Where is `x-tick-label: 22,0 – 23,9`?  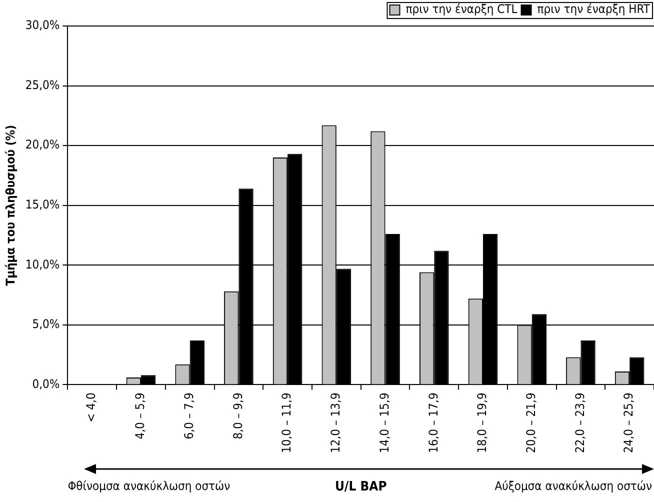
x-tick-label: 22,0 – 23,9 is located at coordinates (579, 422).